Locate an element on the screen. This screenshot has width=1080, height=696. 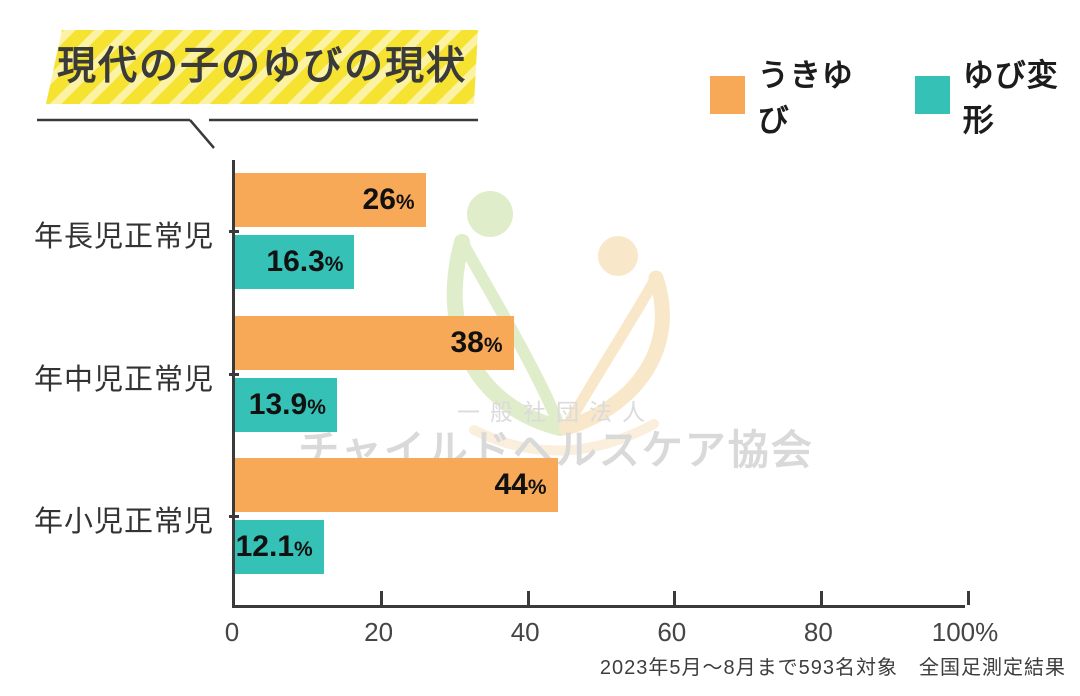
page-title: 現代の子のゆびの現状 is located at coordinates (262, 67).